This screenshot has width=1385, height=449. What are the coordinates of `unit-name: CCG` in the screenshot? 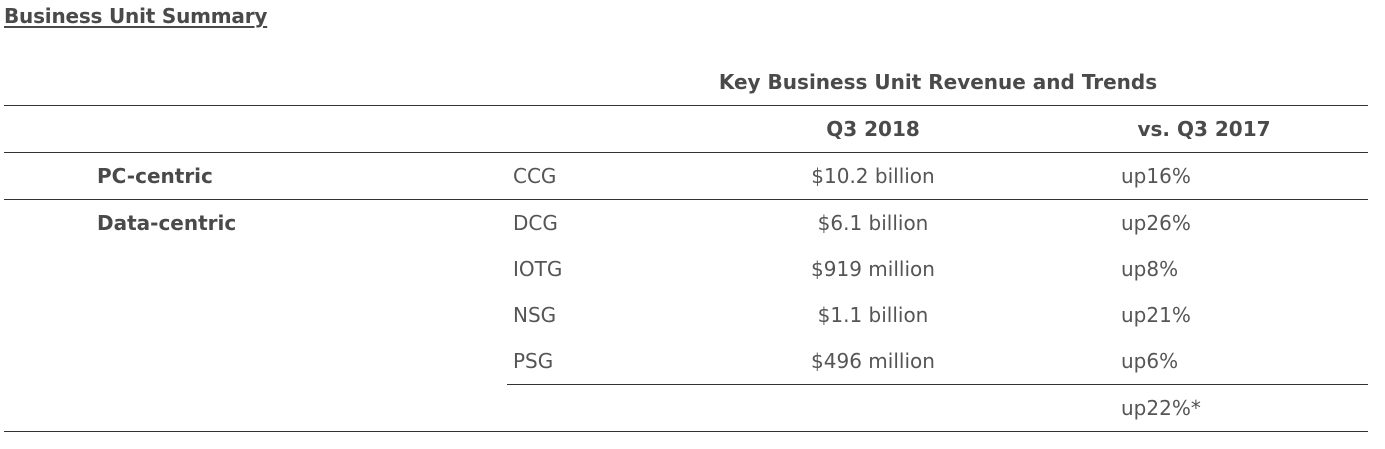 It's located at (535, 176).